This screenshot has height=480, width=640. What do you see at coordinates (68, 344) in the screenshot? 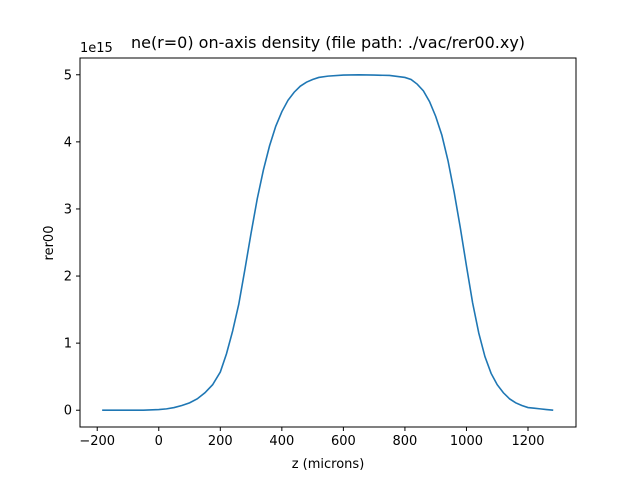
I see `y-tick-label: 1` at bounding box center [68, 344].